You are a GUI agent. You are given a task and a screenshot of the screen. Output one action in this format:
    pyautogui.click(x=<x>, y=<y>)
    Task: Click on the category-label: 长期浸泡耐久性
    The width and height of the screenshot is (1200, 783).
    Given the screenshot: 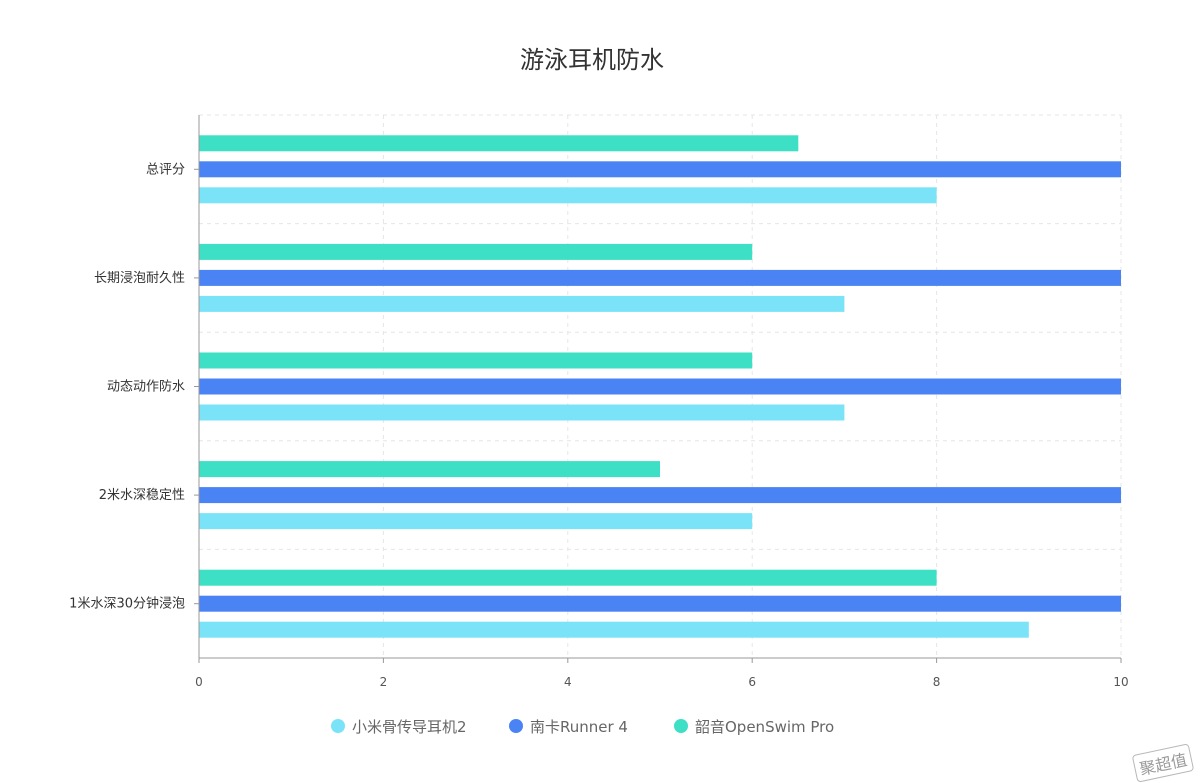 What is the action you would take?
    pyautogui.click(x=139, y=278)
    